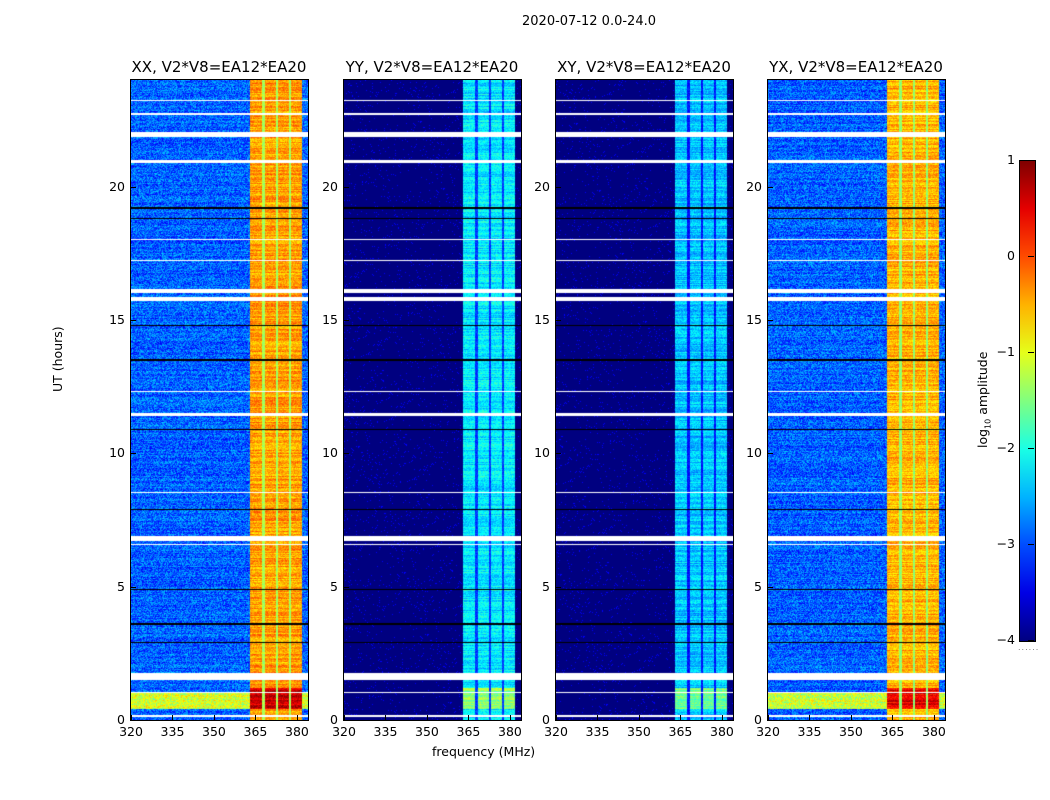 The image size is (1050, 800). I want to click on panel-title: XX, V2*V8=EA12*EA20, so click(219, 67).